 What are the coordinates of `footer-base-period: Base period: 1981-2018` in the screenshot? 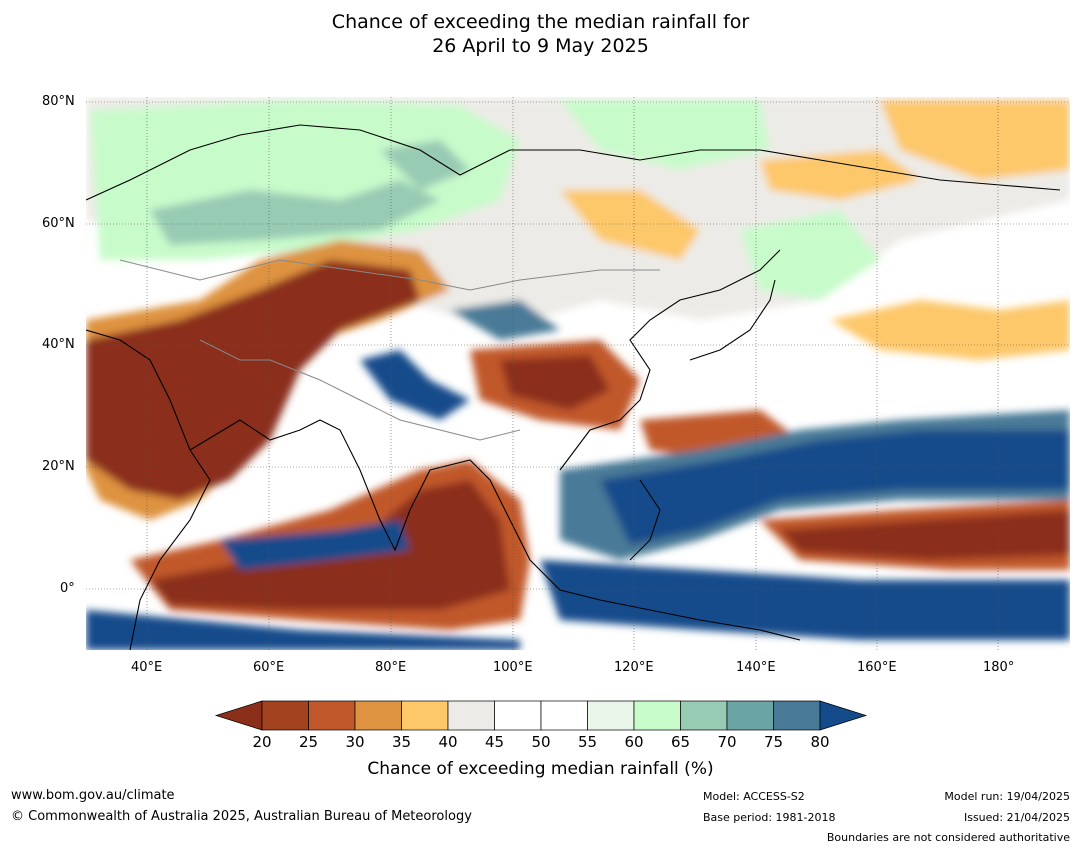 It's located at (769, 817).